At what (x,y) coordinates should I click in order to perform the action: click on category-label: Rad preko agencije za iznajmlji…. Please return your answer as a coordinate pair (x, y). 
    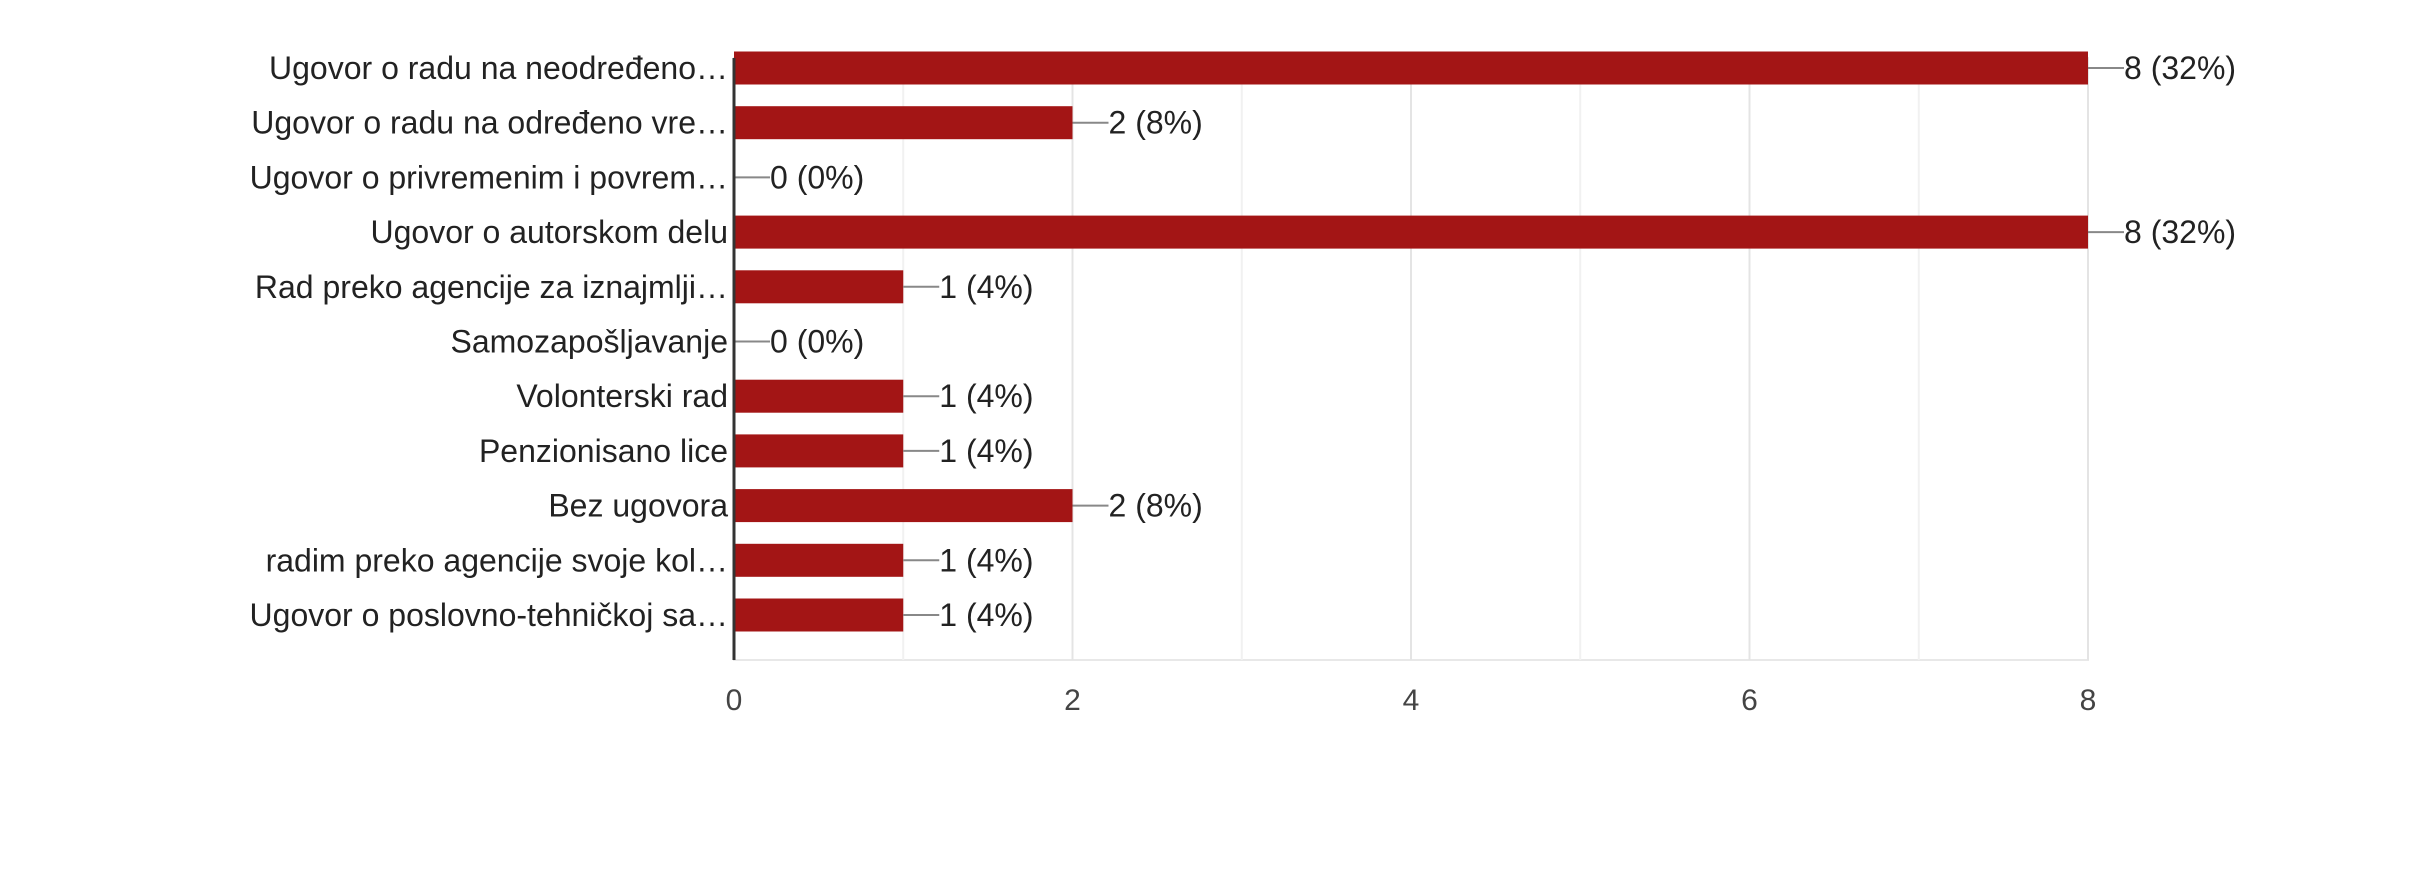
    Looking at the image, I should click on (491, 287).